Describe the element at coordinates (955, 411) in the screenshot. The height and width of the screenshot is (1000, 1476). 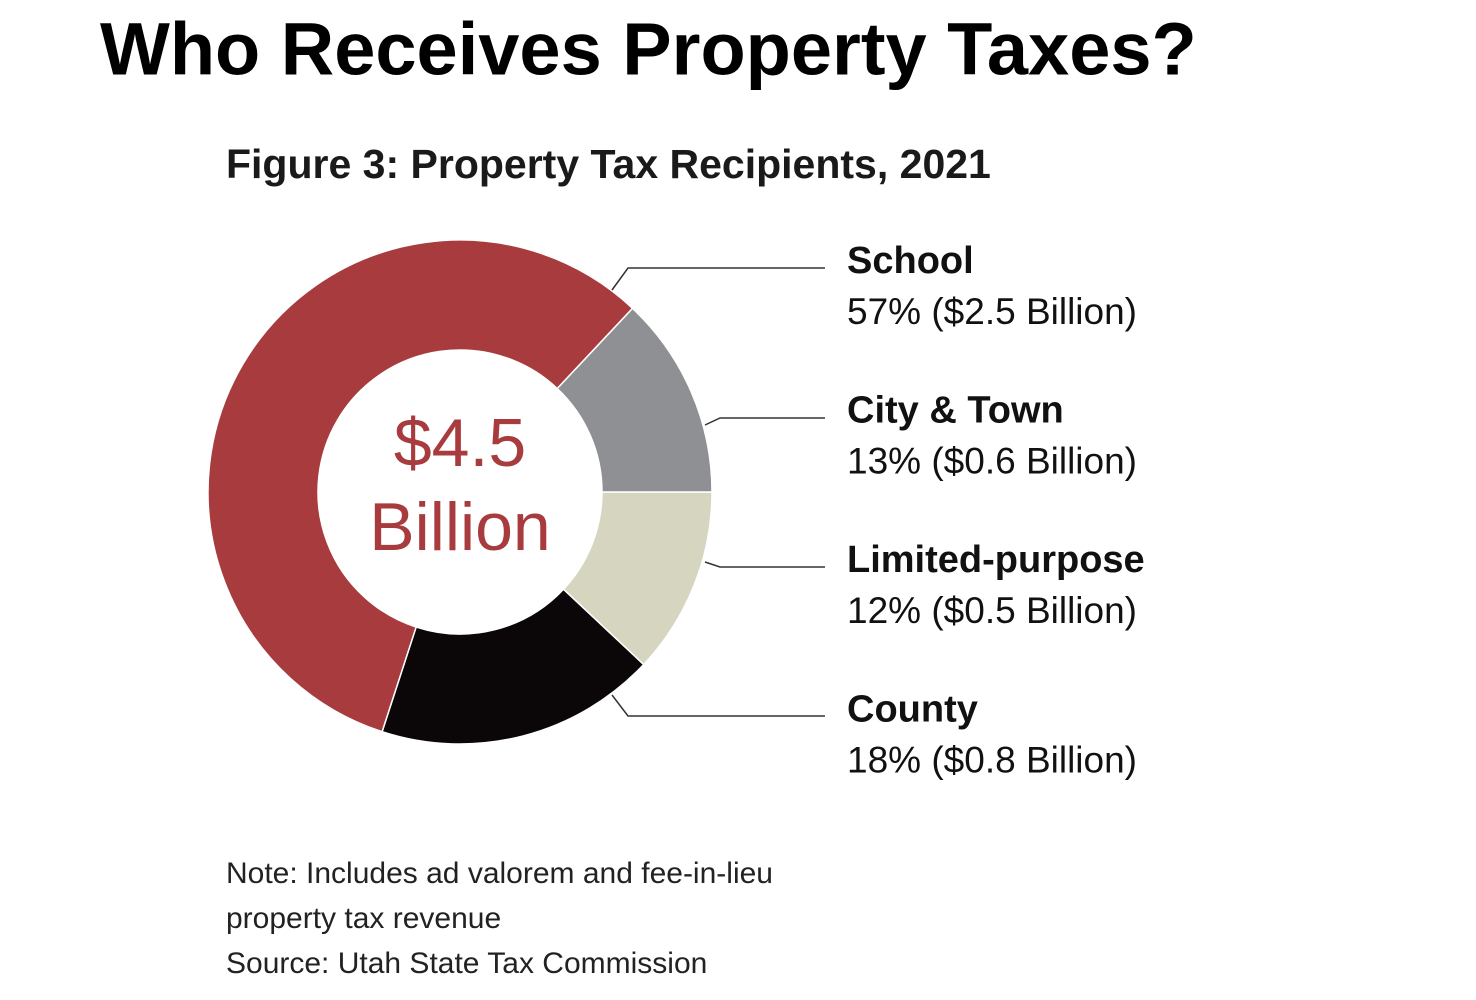
I see `legend-label: City & Town` at that location.